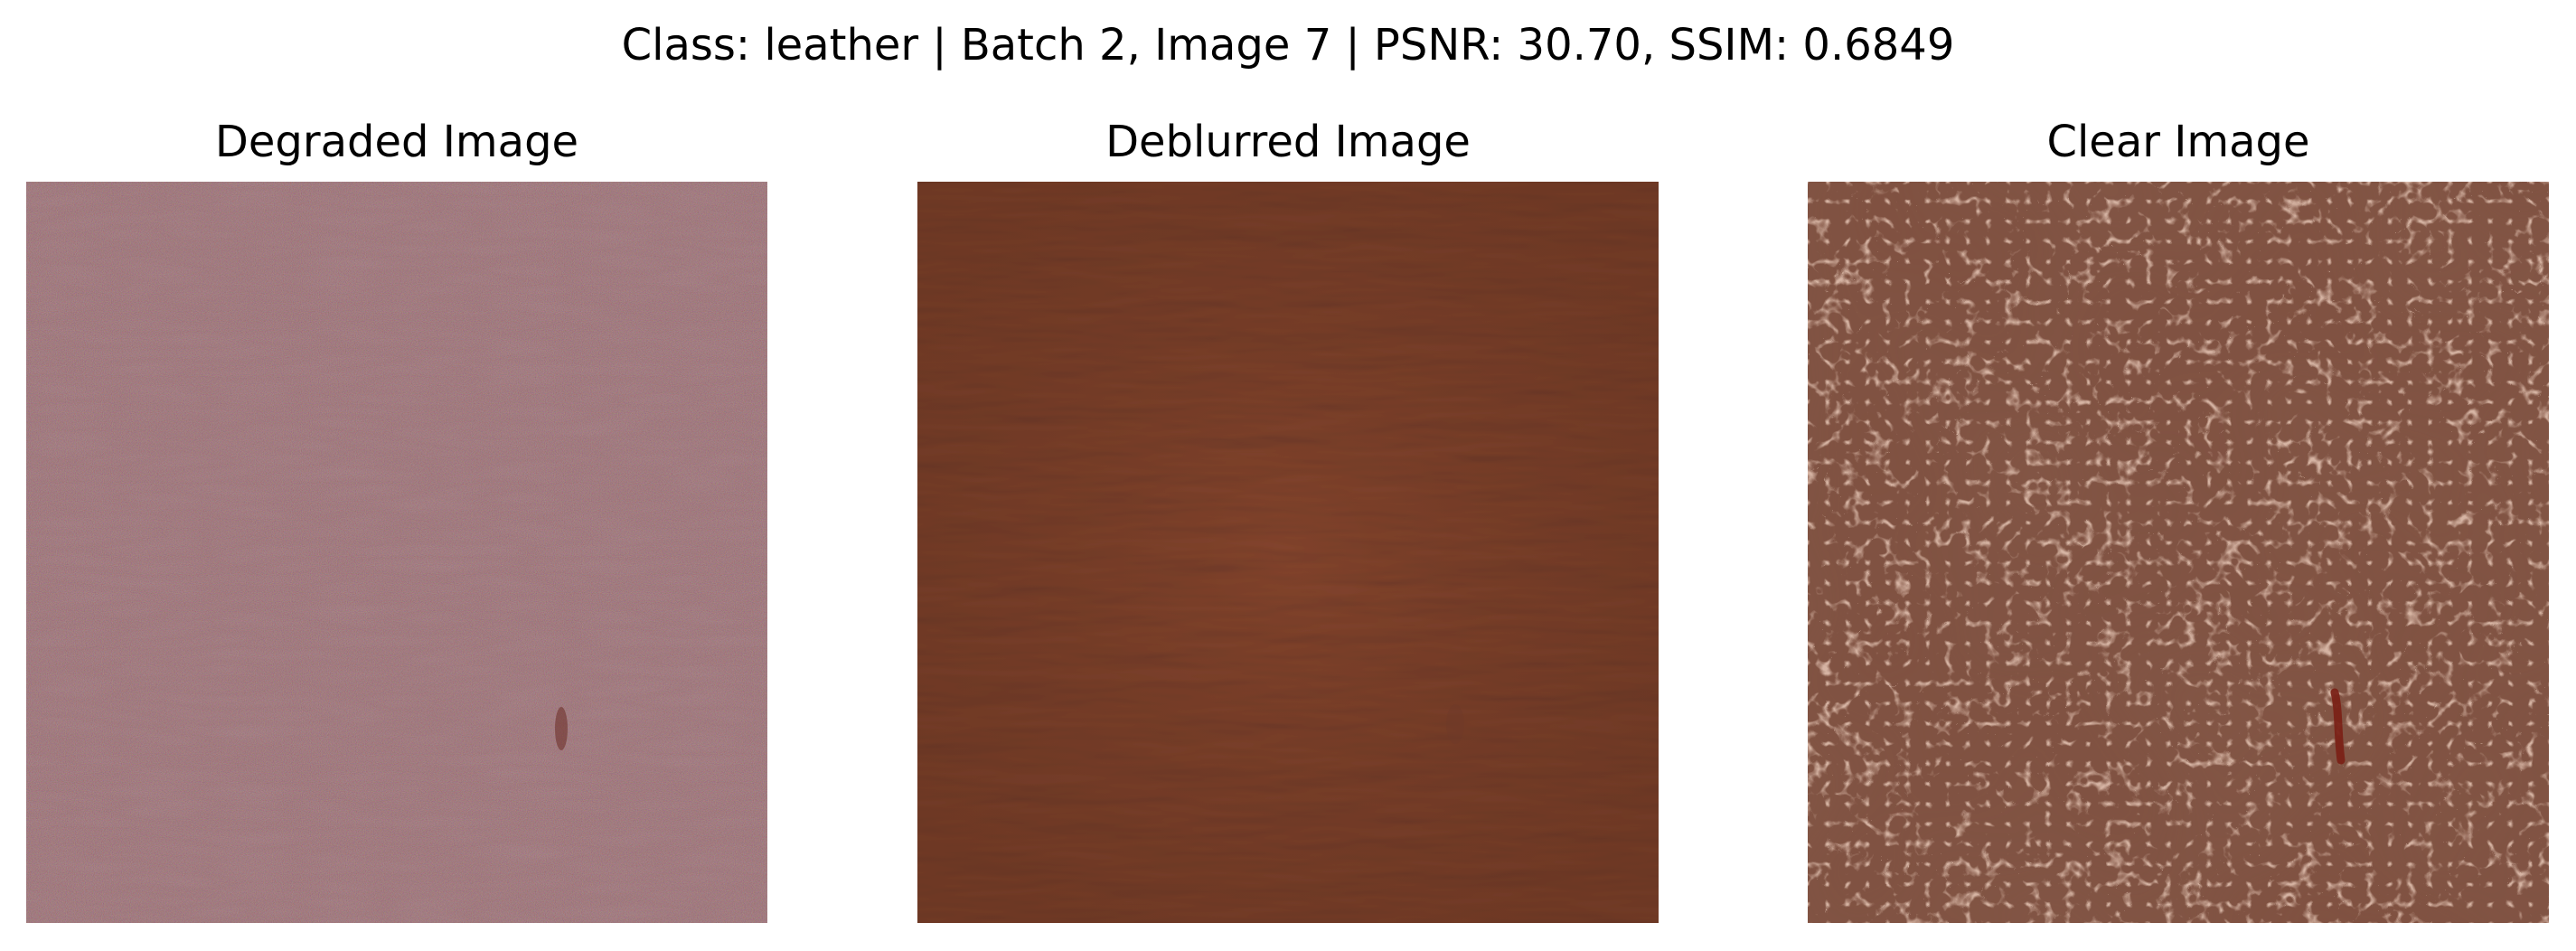 This screenshot has height=951, width=2576. Describe the element at coordinates (396, 142) in the screenshot. I see `degraded-image-title: Degraded Image` at that location.